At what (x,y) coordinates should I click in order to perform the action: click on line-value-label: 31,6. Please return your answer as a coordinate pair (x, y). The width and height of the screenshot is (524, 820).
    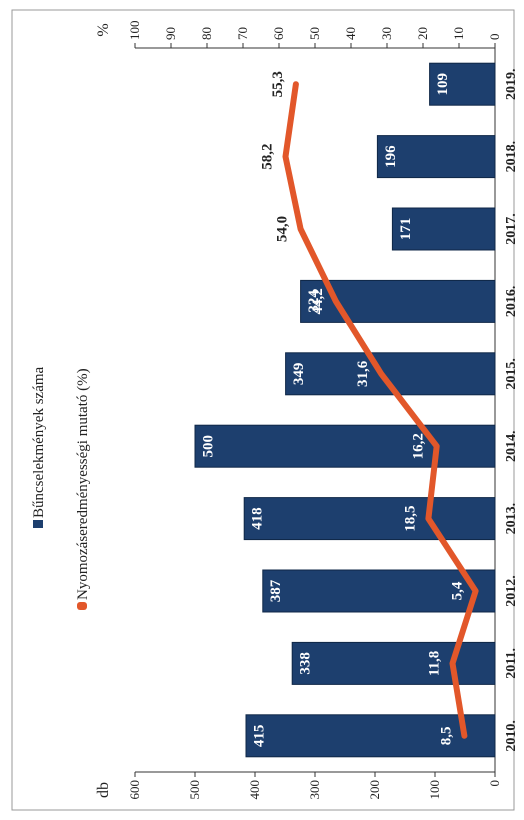
    Looking at the image, I should click on (363, 373).